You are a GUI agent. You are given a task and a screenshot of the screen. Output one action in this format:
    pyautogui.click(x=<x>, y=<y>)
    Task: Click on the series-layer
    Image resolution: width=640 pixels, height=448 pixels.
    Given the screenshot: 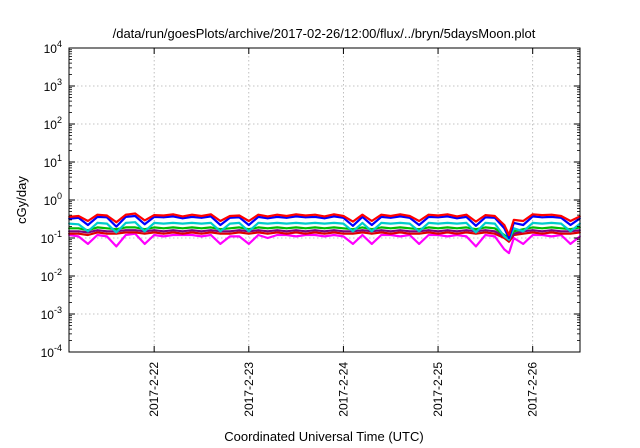 What is the action you would take?
    pyautogui.click(x=324, y=233)
    